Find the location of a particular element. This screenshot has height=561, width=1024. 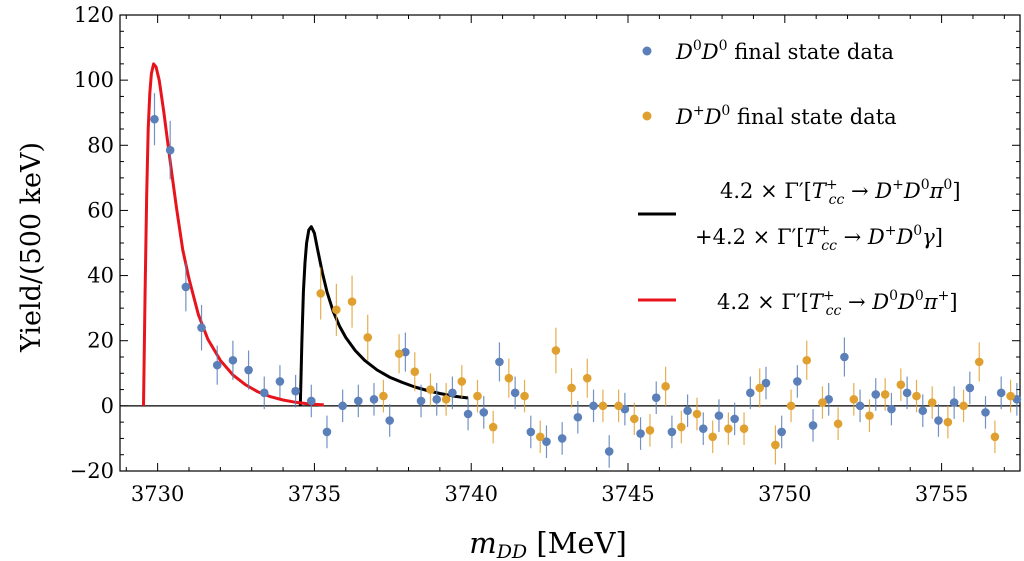

legend-entry-d0d0: D0D0 final state data is located at coordinates (784, 51).